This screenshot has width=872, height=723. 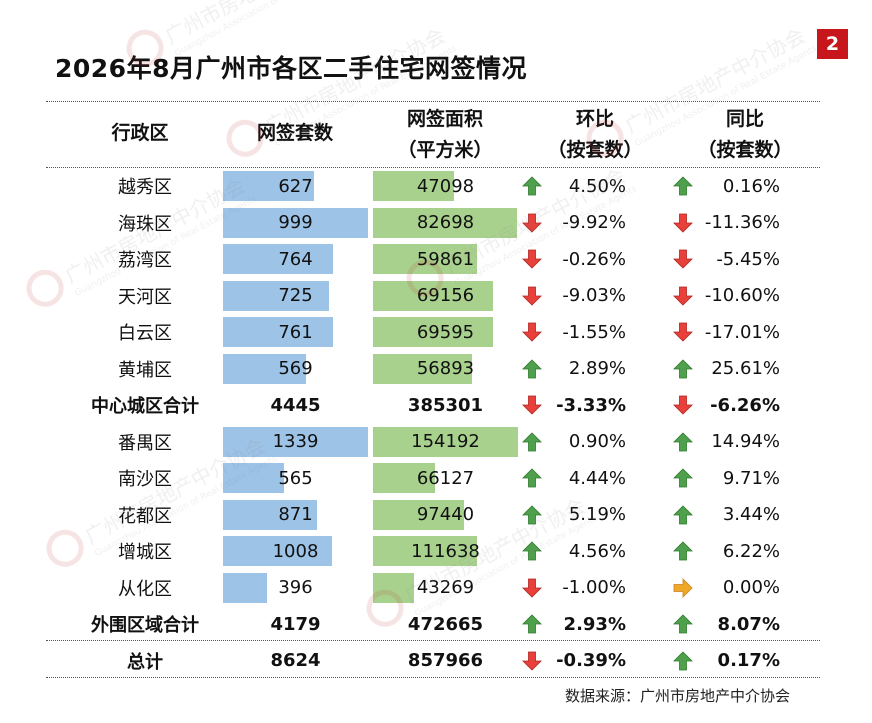 I want to click on area-value: 385301, so click(x=445, y=405).